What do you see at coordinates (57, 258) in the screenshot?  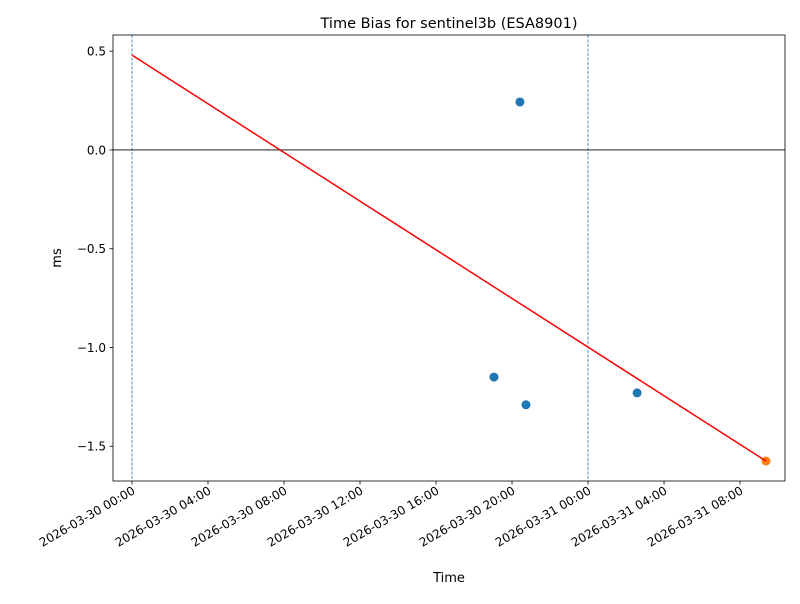 I see `y-axis-label: ms` at bounding box center [57, 258].